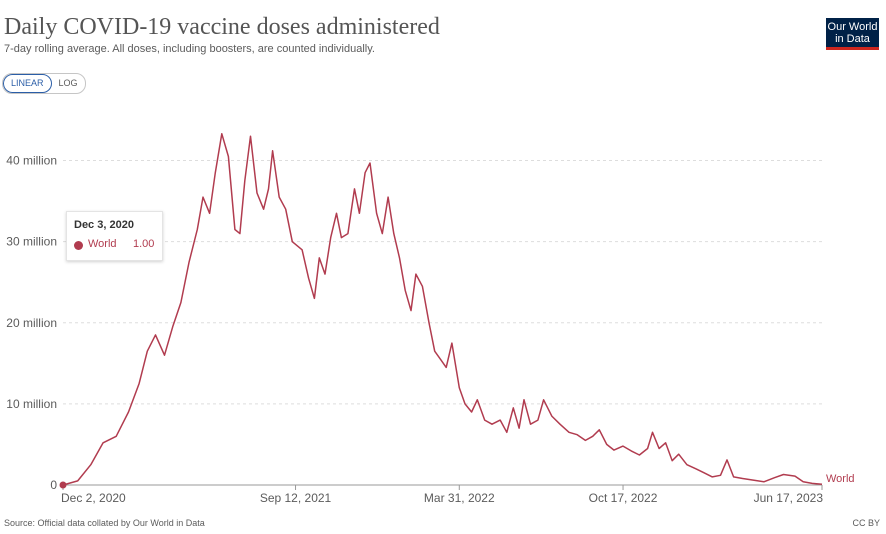  Describe the element at coordinates (852, 39) in the screenshot. I see `logo-line-2: in Data` at that location.